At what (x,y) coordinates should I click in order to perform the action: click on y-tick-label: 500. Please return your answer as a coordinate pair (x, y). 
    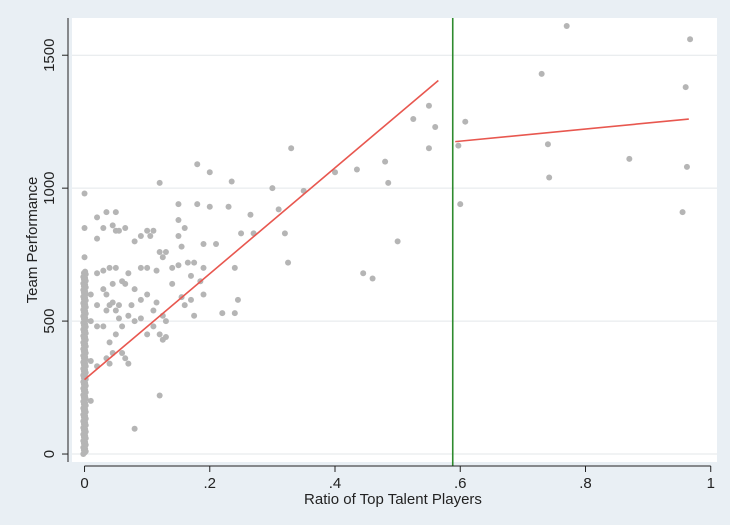
    Looking at the image, I should click on (49, 321).